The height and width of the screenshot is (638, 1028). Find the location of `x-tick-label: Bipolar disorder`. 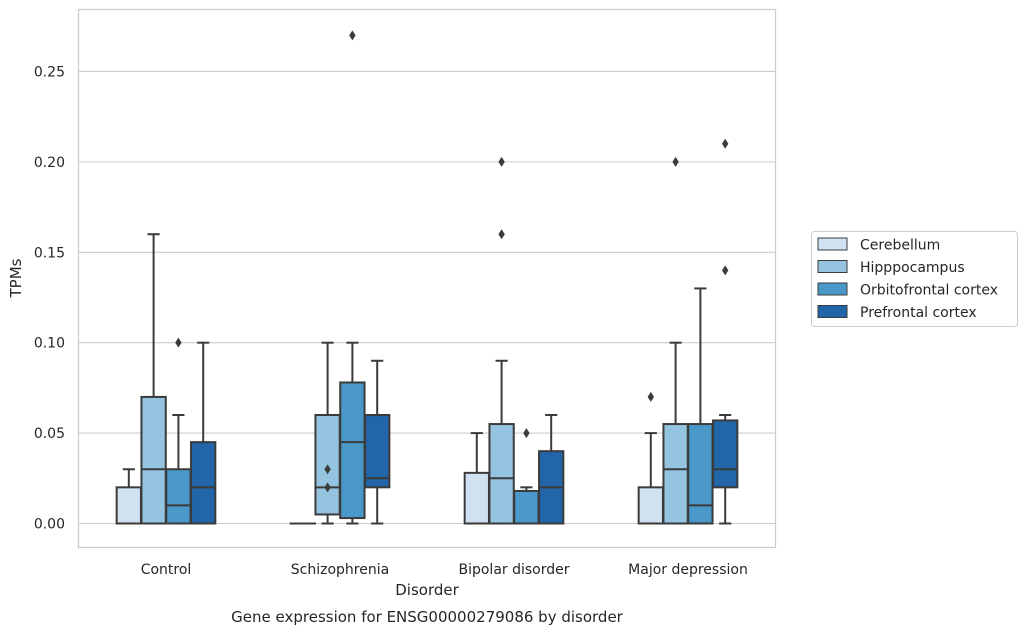

x-tick-label: Bipolar disorder is located at coordinates (513, 570).